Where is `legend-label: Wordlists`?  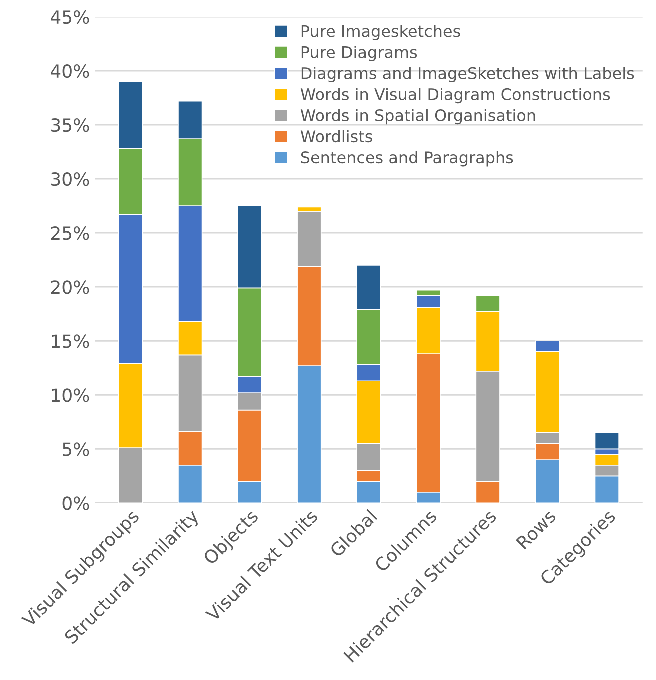
legend-label: Wordlists is located at coordinates (336, 136).